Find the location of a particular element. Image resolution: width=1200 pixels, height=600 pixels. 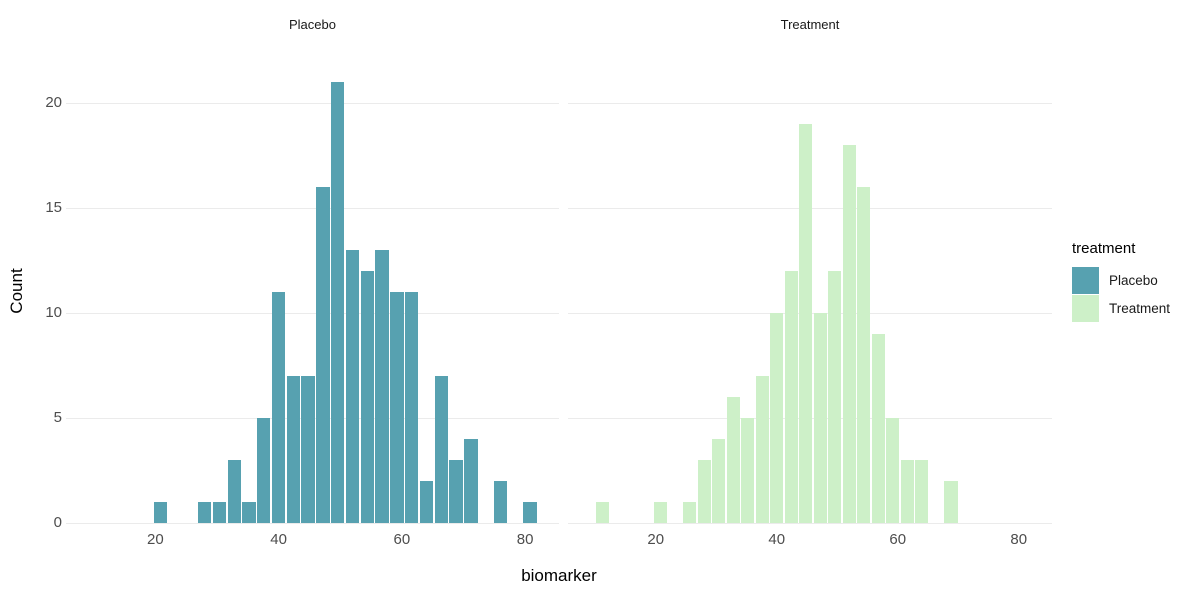

legend-entry-treatment: Treatment is located at coordinates (1121, 308).